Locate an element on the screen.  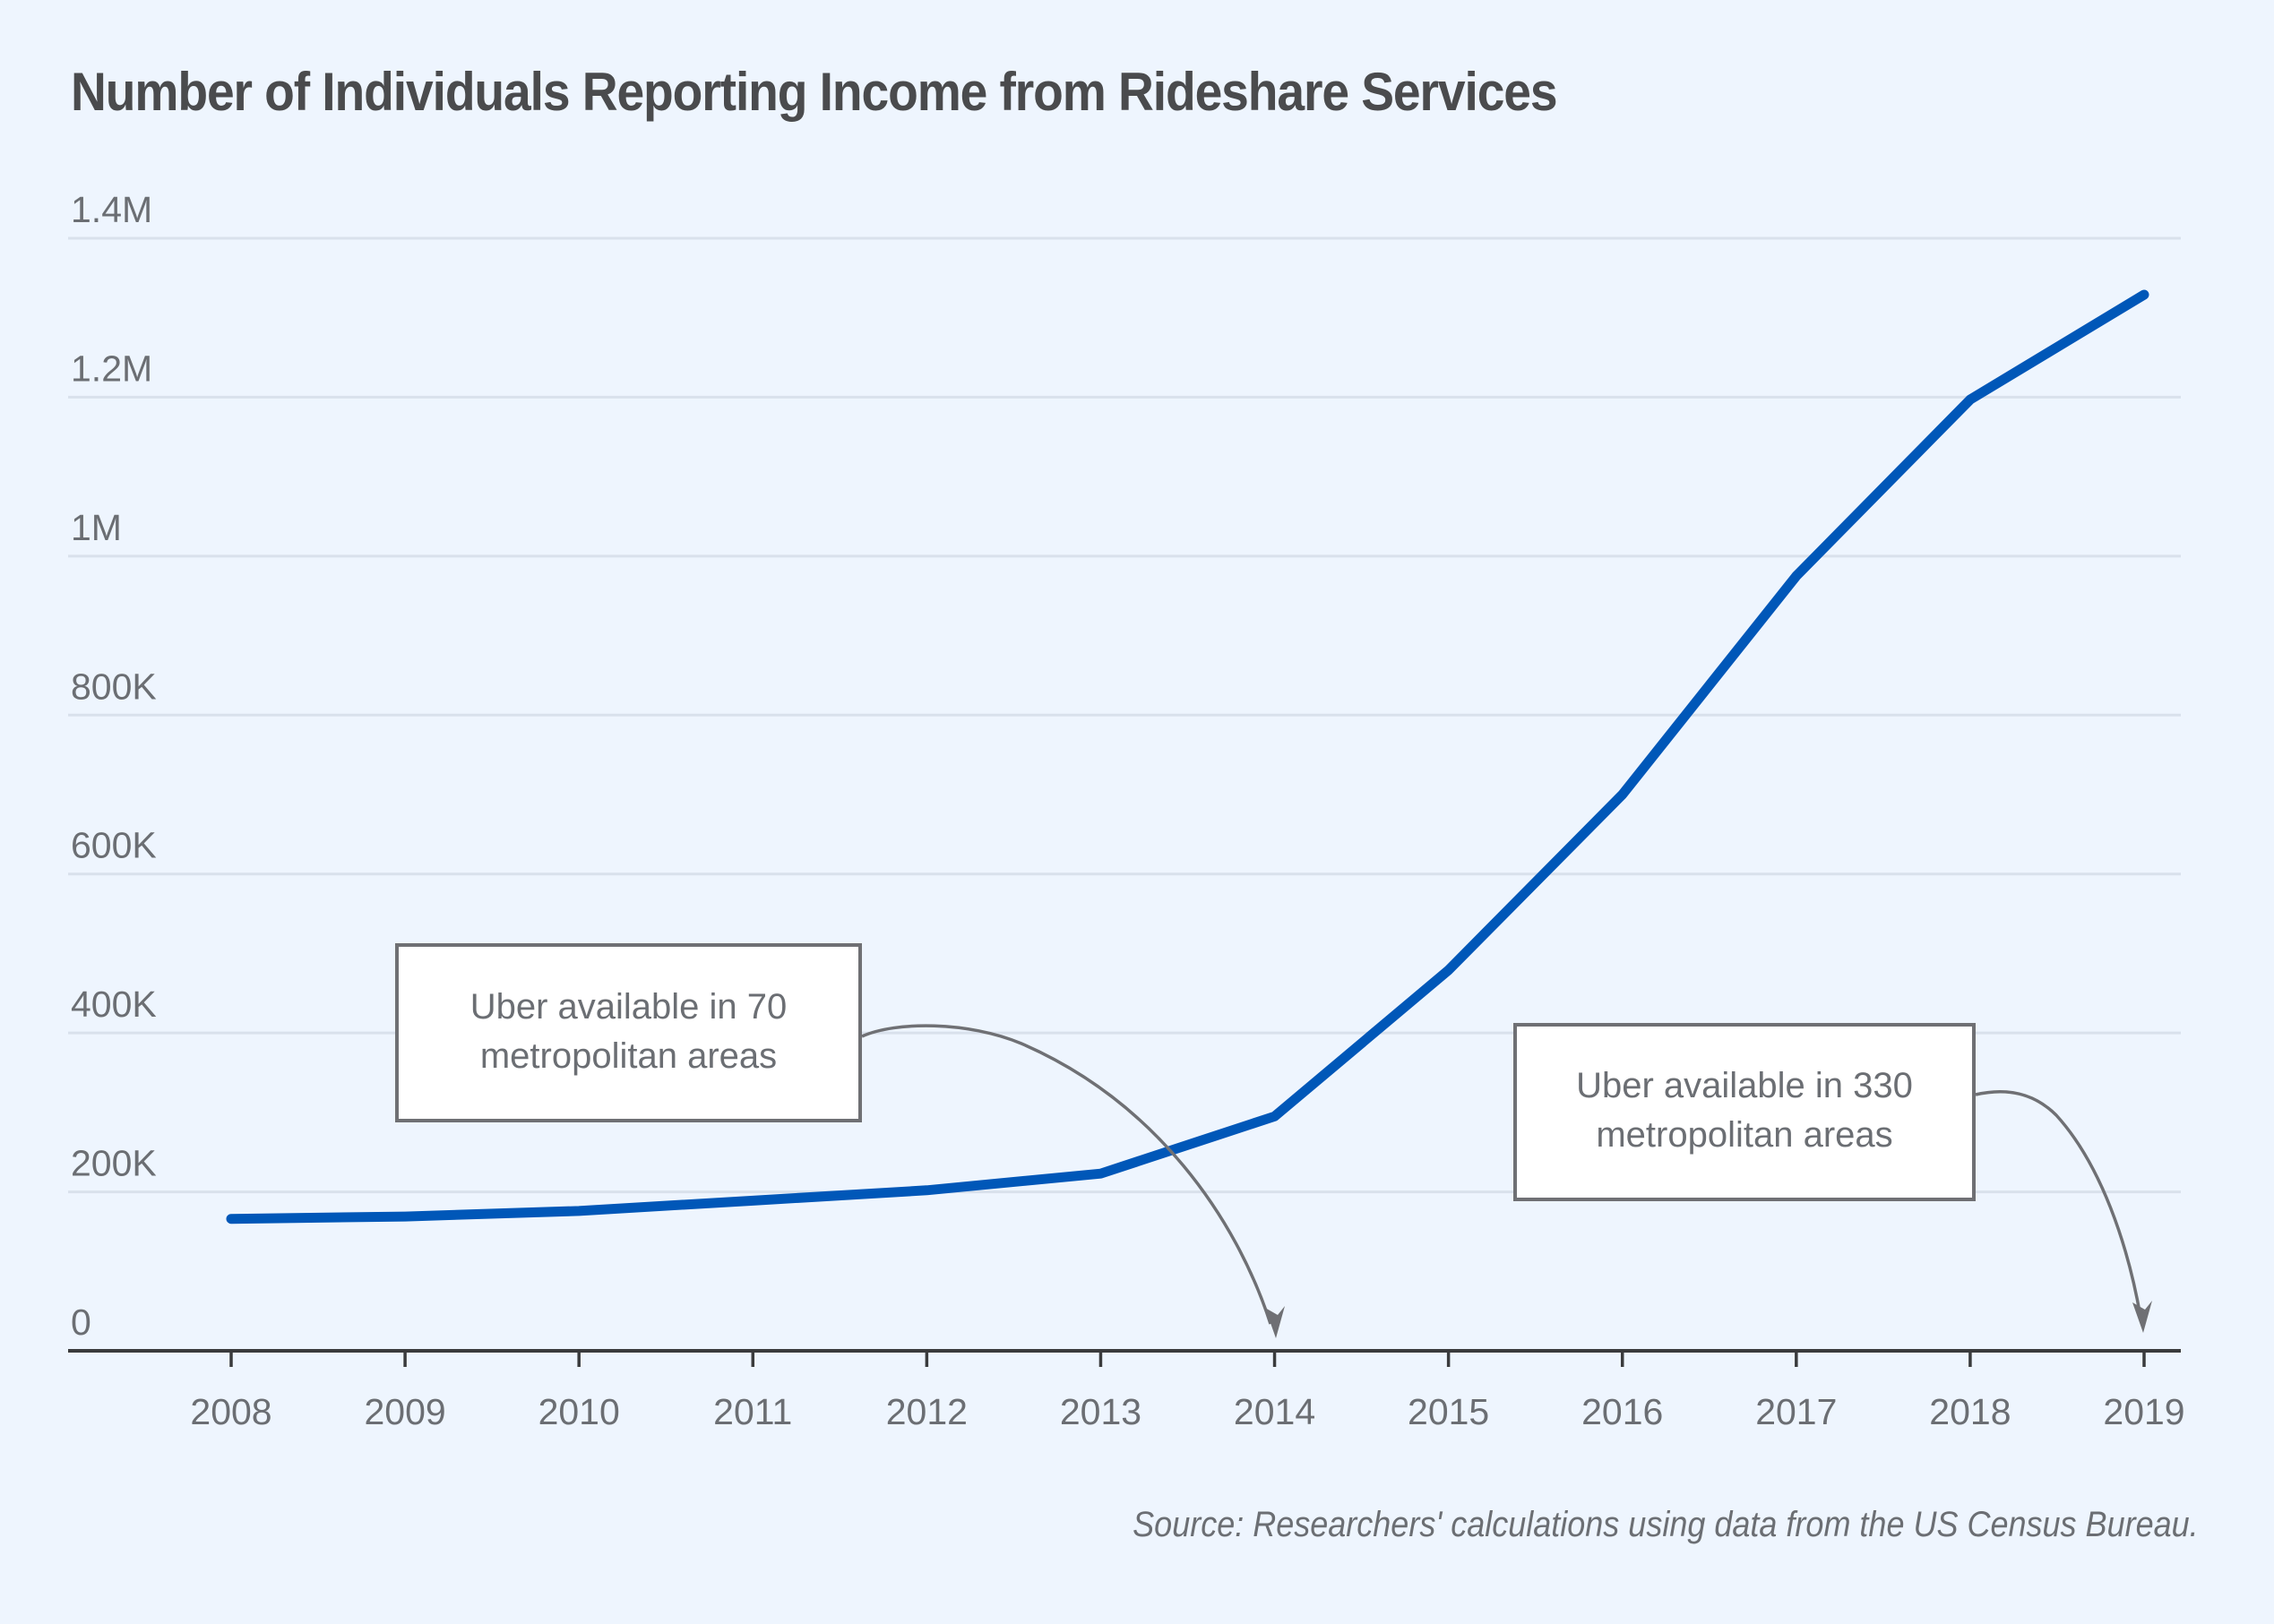
annotation-text: Uber available in 330 is located at coordinates (1745, 1085).